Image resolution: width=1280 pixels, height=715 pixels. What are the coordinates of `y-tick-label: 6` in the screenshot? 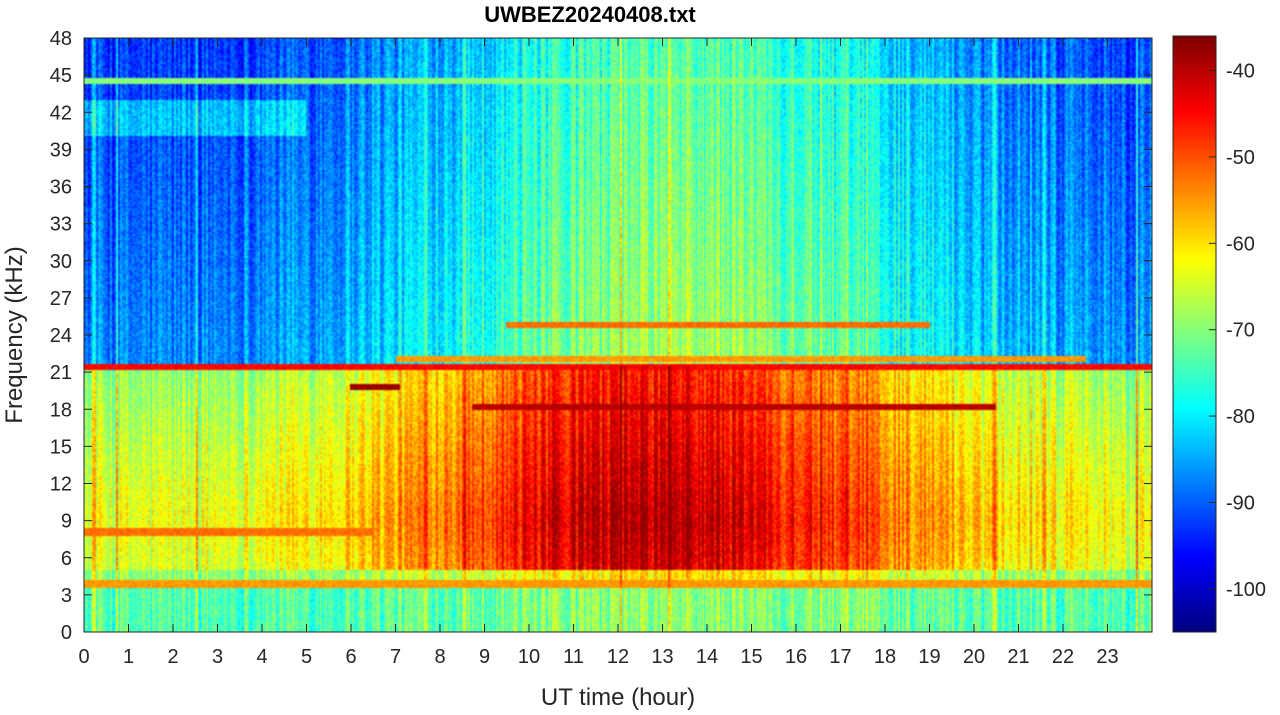 It's located at (66, 559).